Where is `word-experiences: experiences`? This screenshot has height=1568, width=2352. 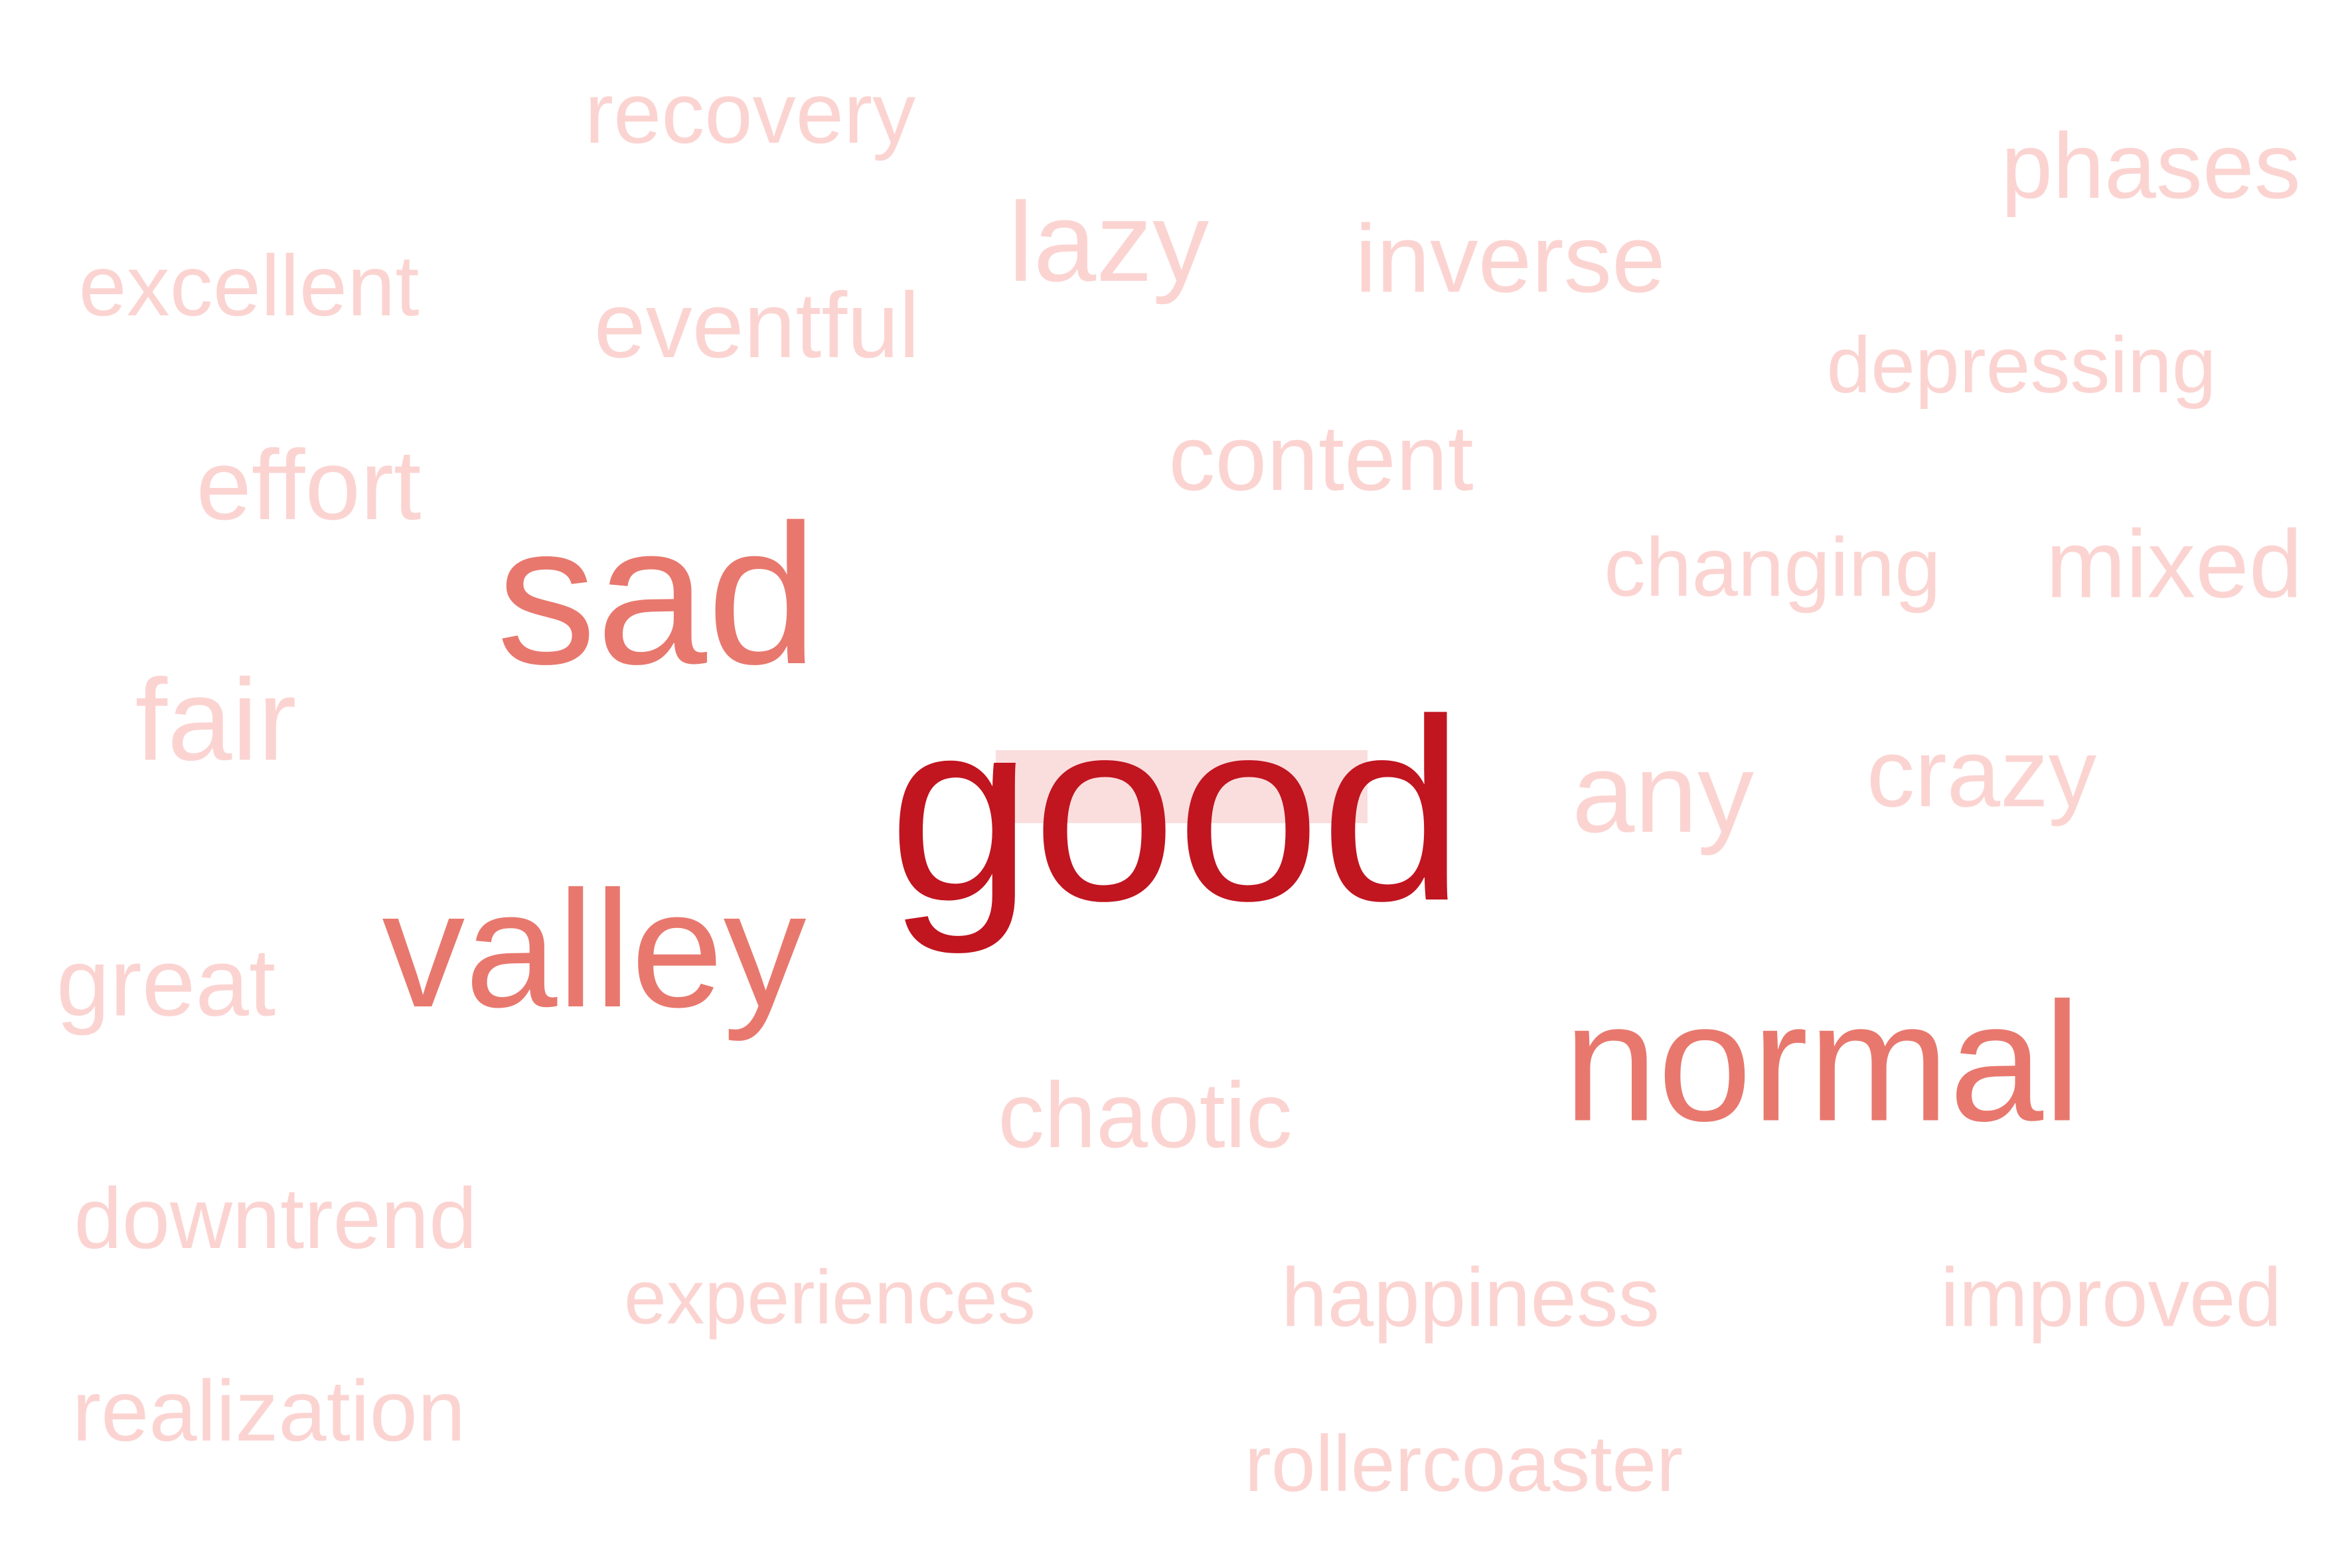 word-experiences: experiences is located at coordinates (830, 1298).